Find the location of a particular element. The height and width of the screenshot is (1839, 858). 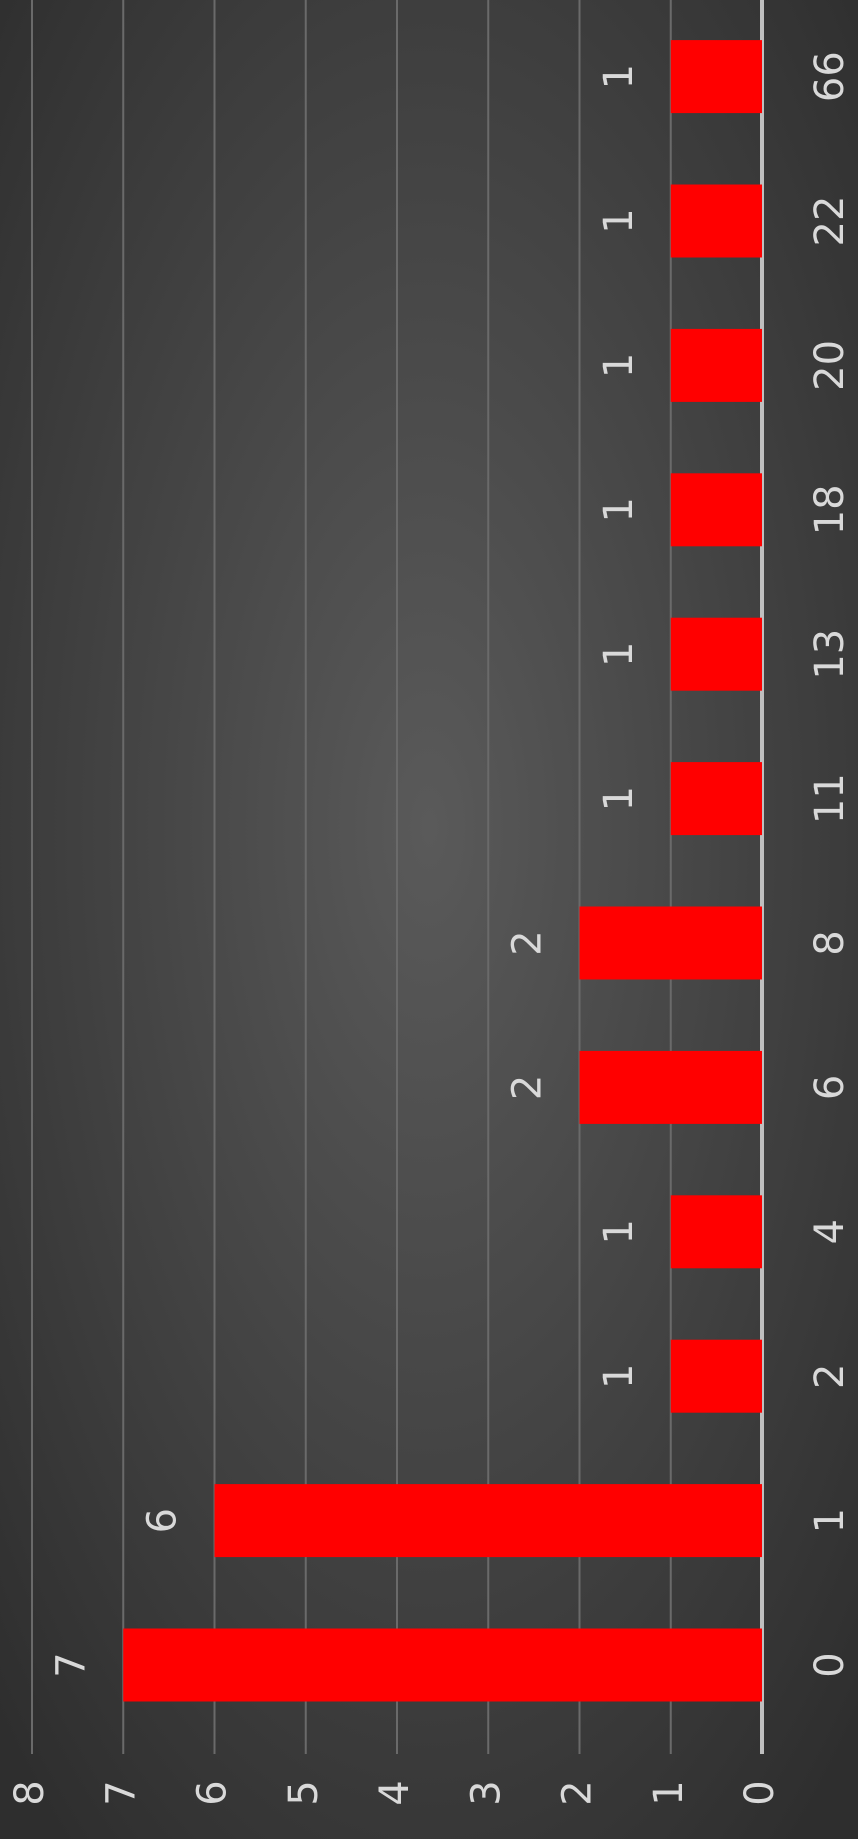

y-tick-label: 2 is located at coordinates (578, 1792).